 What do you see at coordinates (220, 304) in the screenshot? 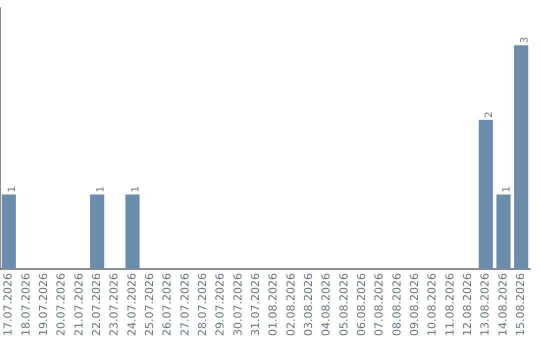
I see `x-tick-label: 29.07.2026` at bounding box center [220, 304].